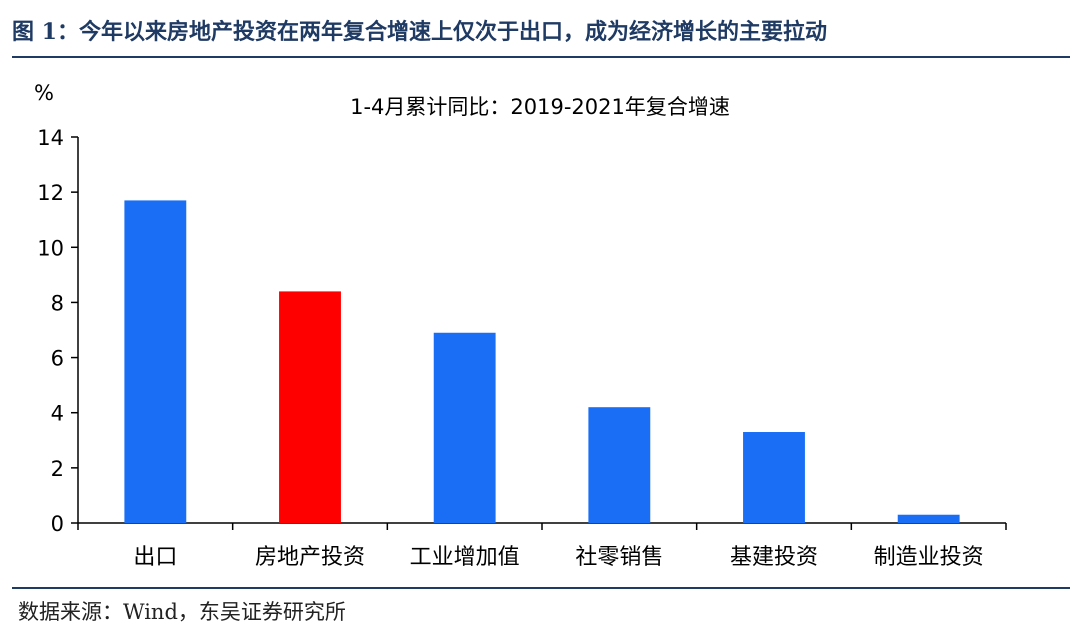 Image resolution: width=1080 pixels, height=637 pixels. Describe the element at coordinates (558, 557) in the screenshot. I see `x-tick-labels: 出口 房地产投资 工业增加值 社零销售 基建投资 制造业投资` at that location.